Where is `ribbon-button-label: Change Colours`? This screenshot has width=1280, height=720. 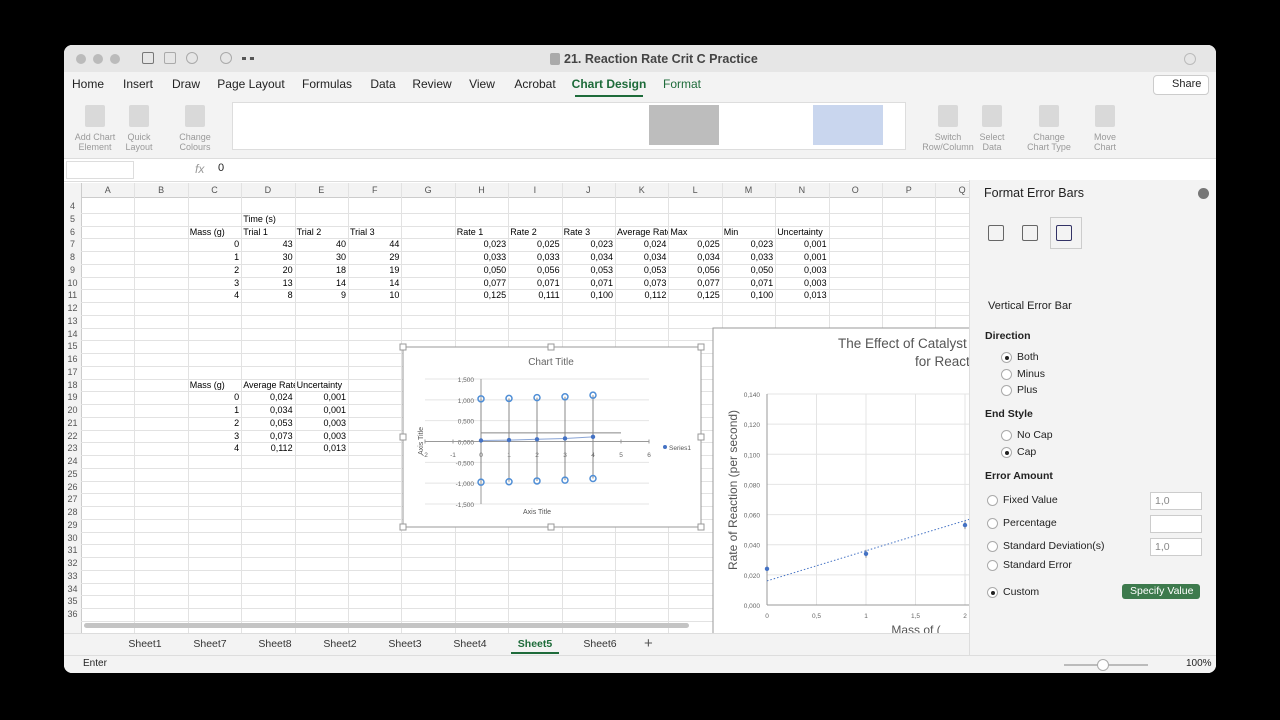
ribbon-button-label: Change Colours is located at coordinates (195, 142).